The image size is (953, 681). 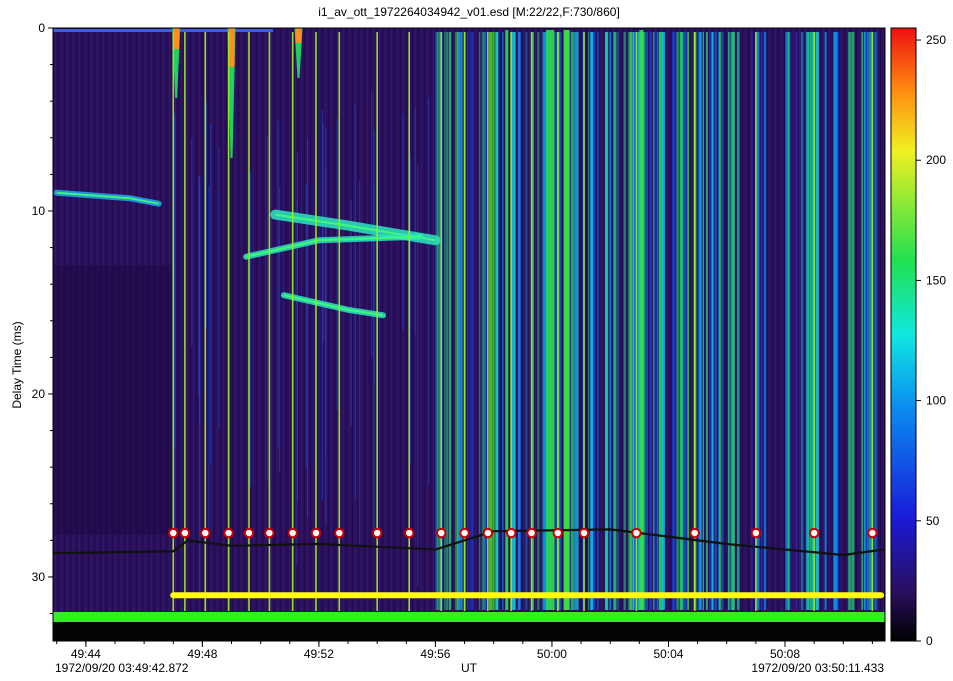 I want to click on colorbar-tick-label: 250, so click(x=936, y=40).